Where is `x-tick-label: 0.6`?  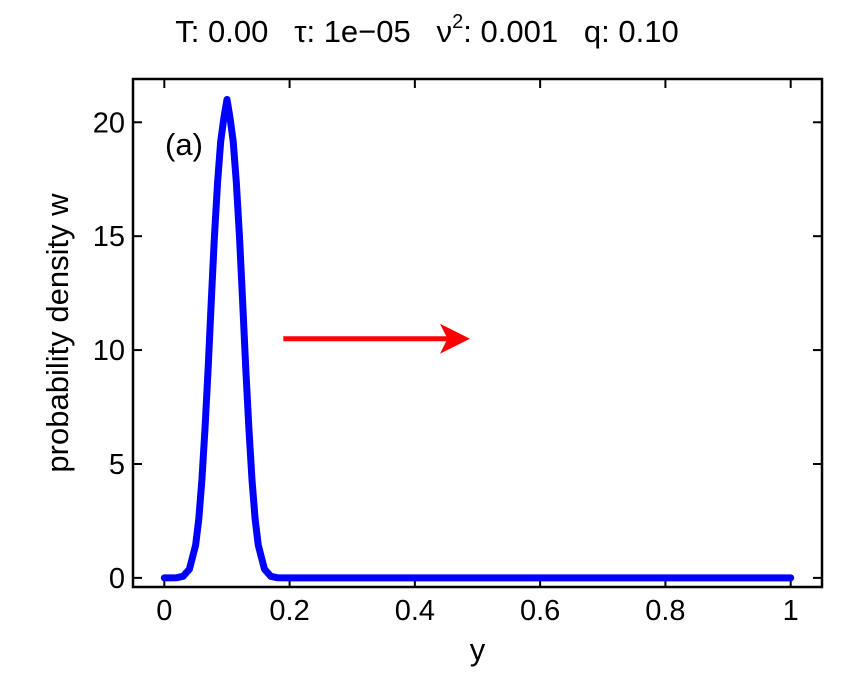 x-tick-label: 0.6 is located at coordinates (540, 611).